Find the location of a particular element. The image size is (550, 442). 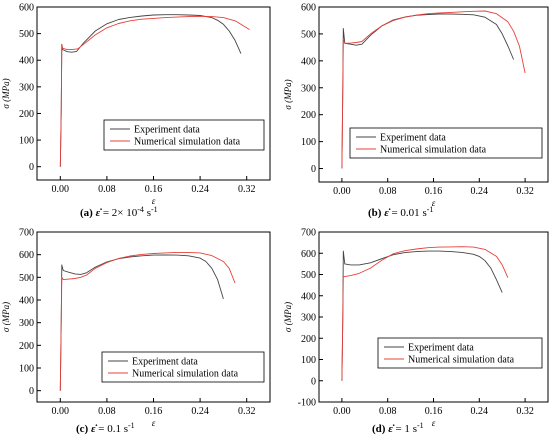

panel-caption: (b) ε̇ = 0.01 s-1 is located at coordinates (400, 212).